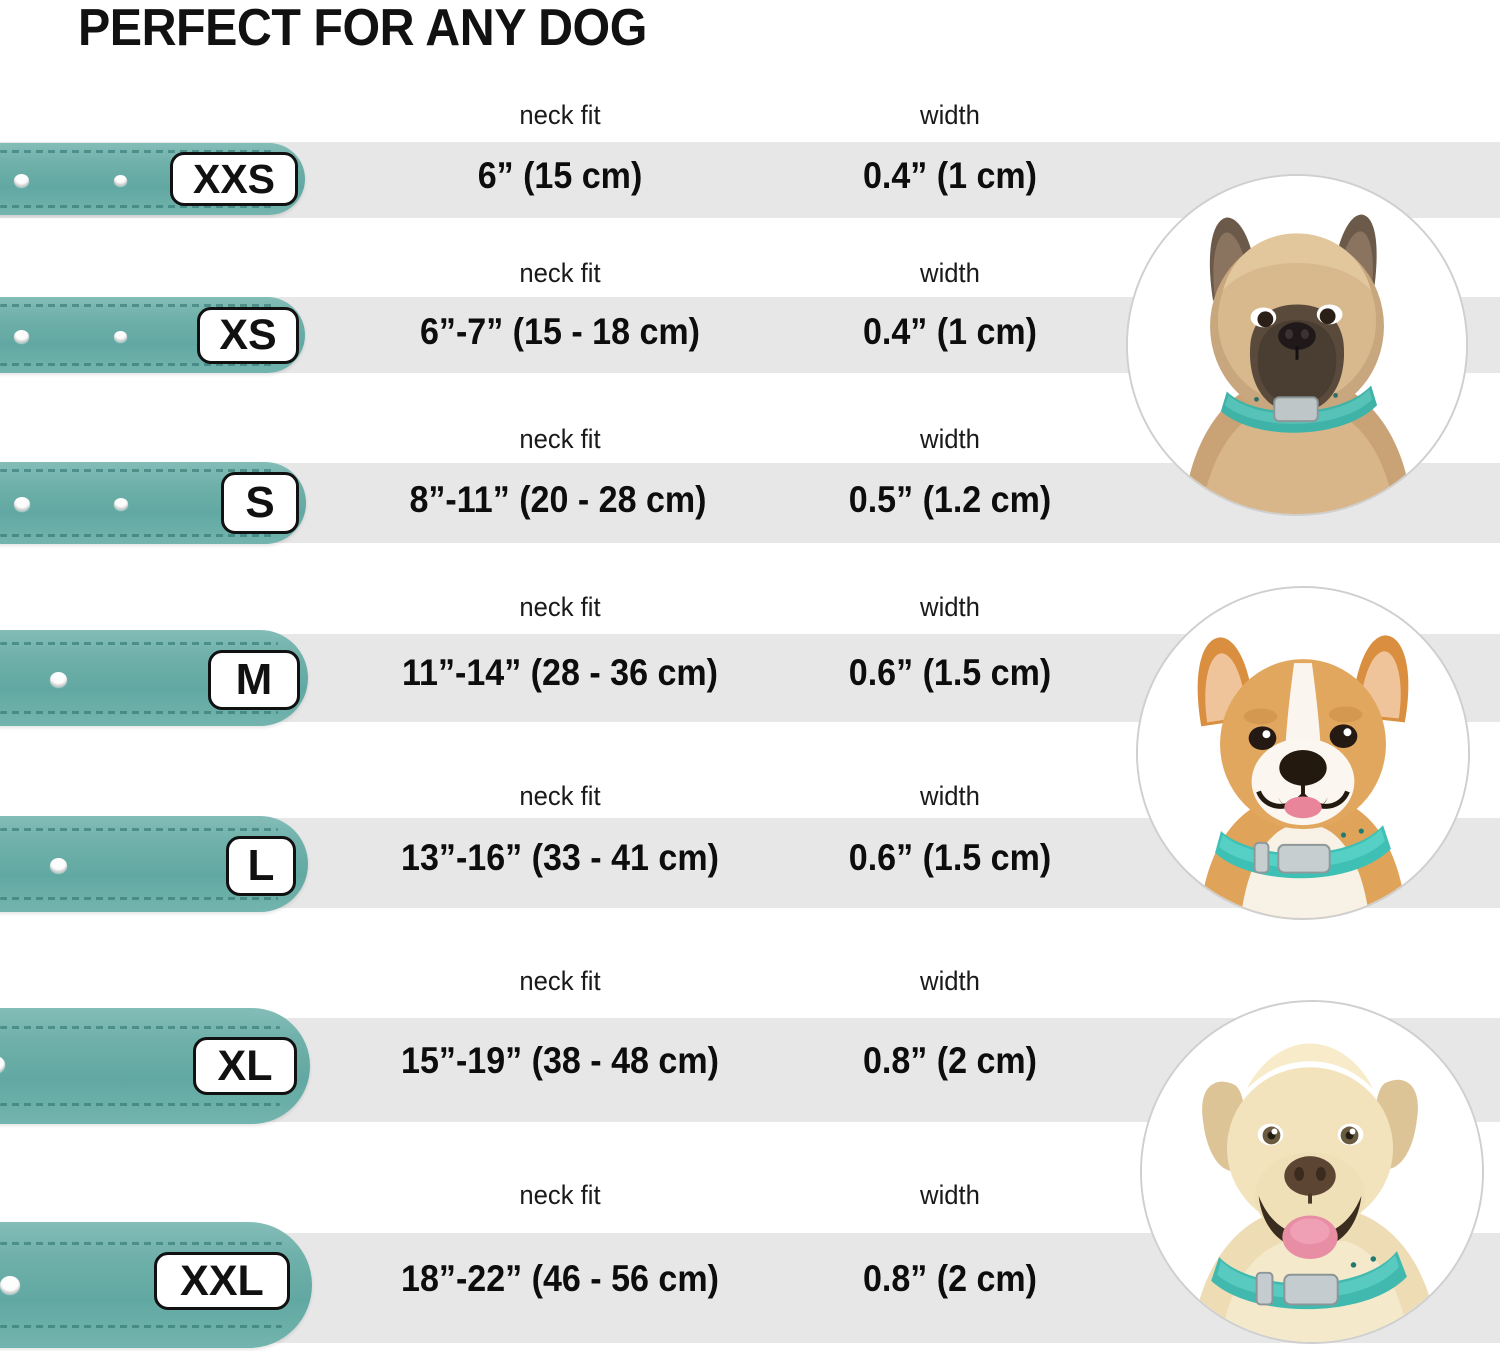  I want to click on page-title: PERFECT FOR ANY DOG, so click(362, 28).